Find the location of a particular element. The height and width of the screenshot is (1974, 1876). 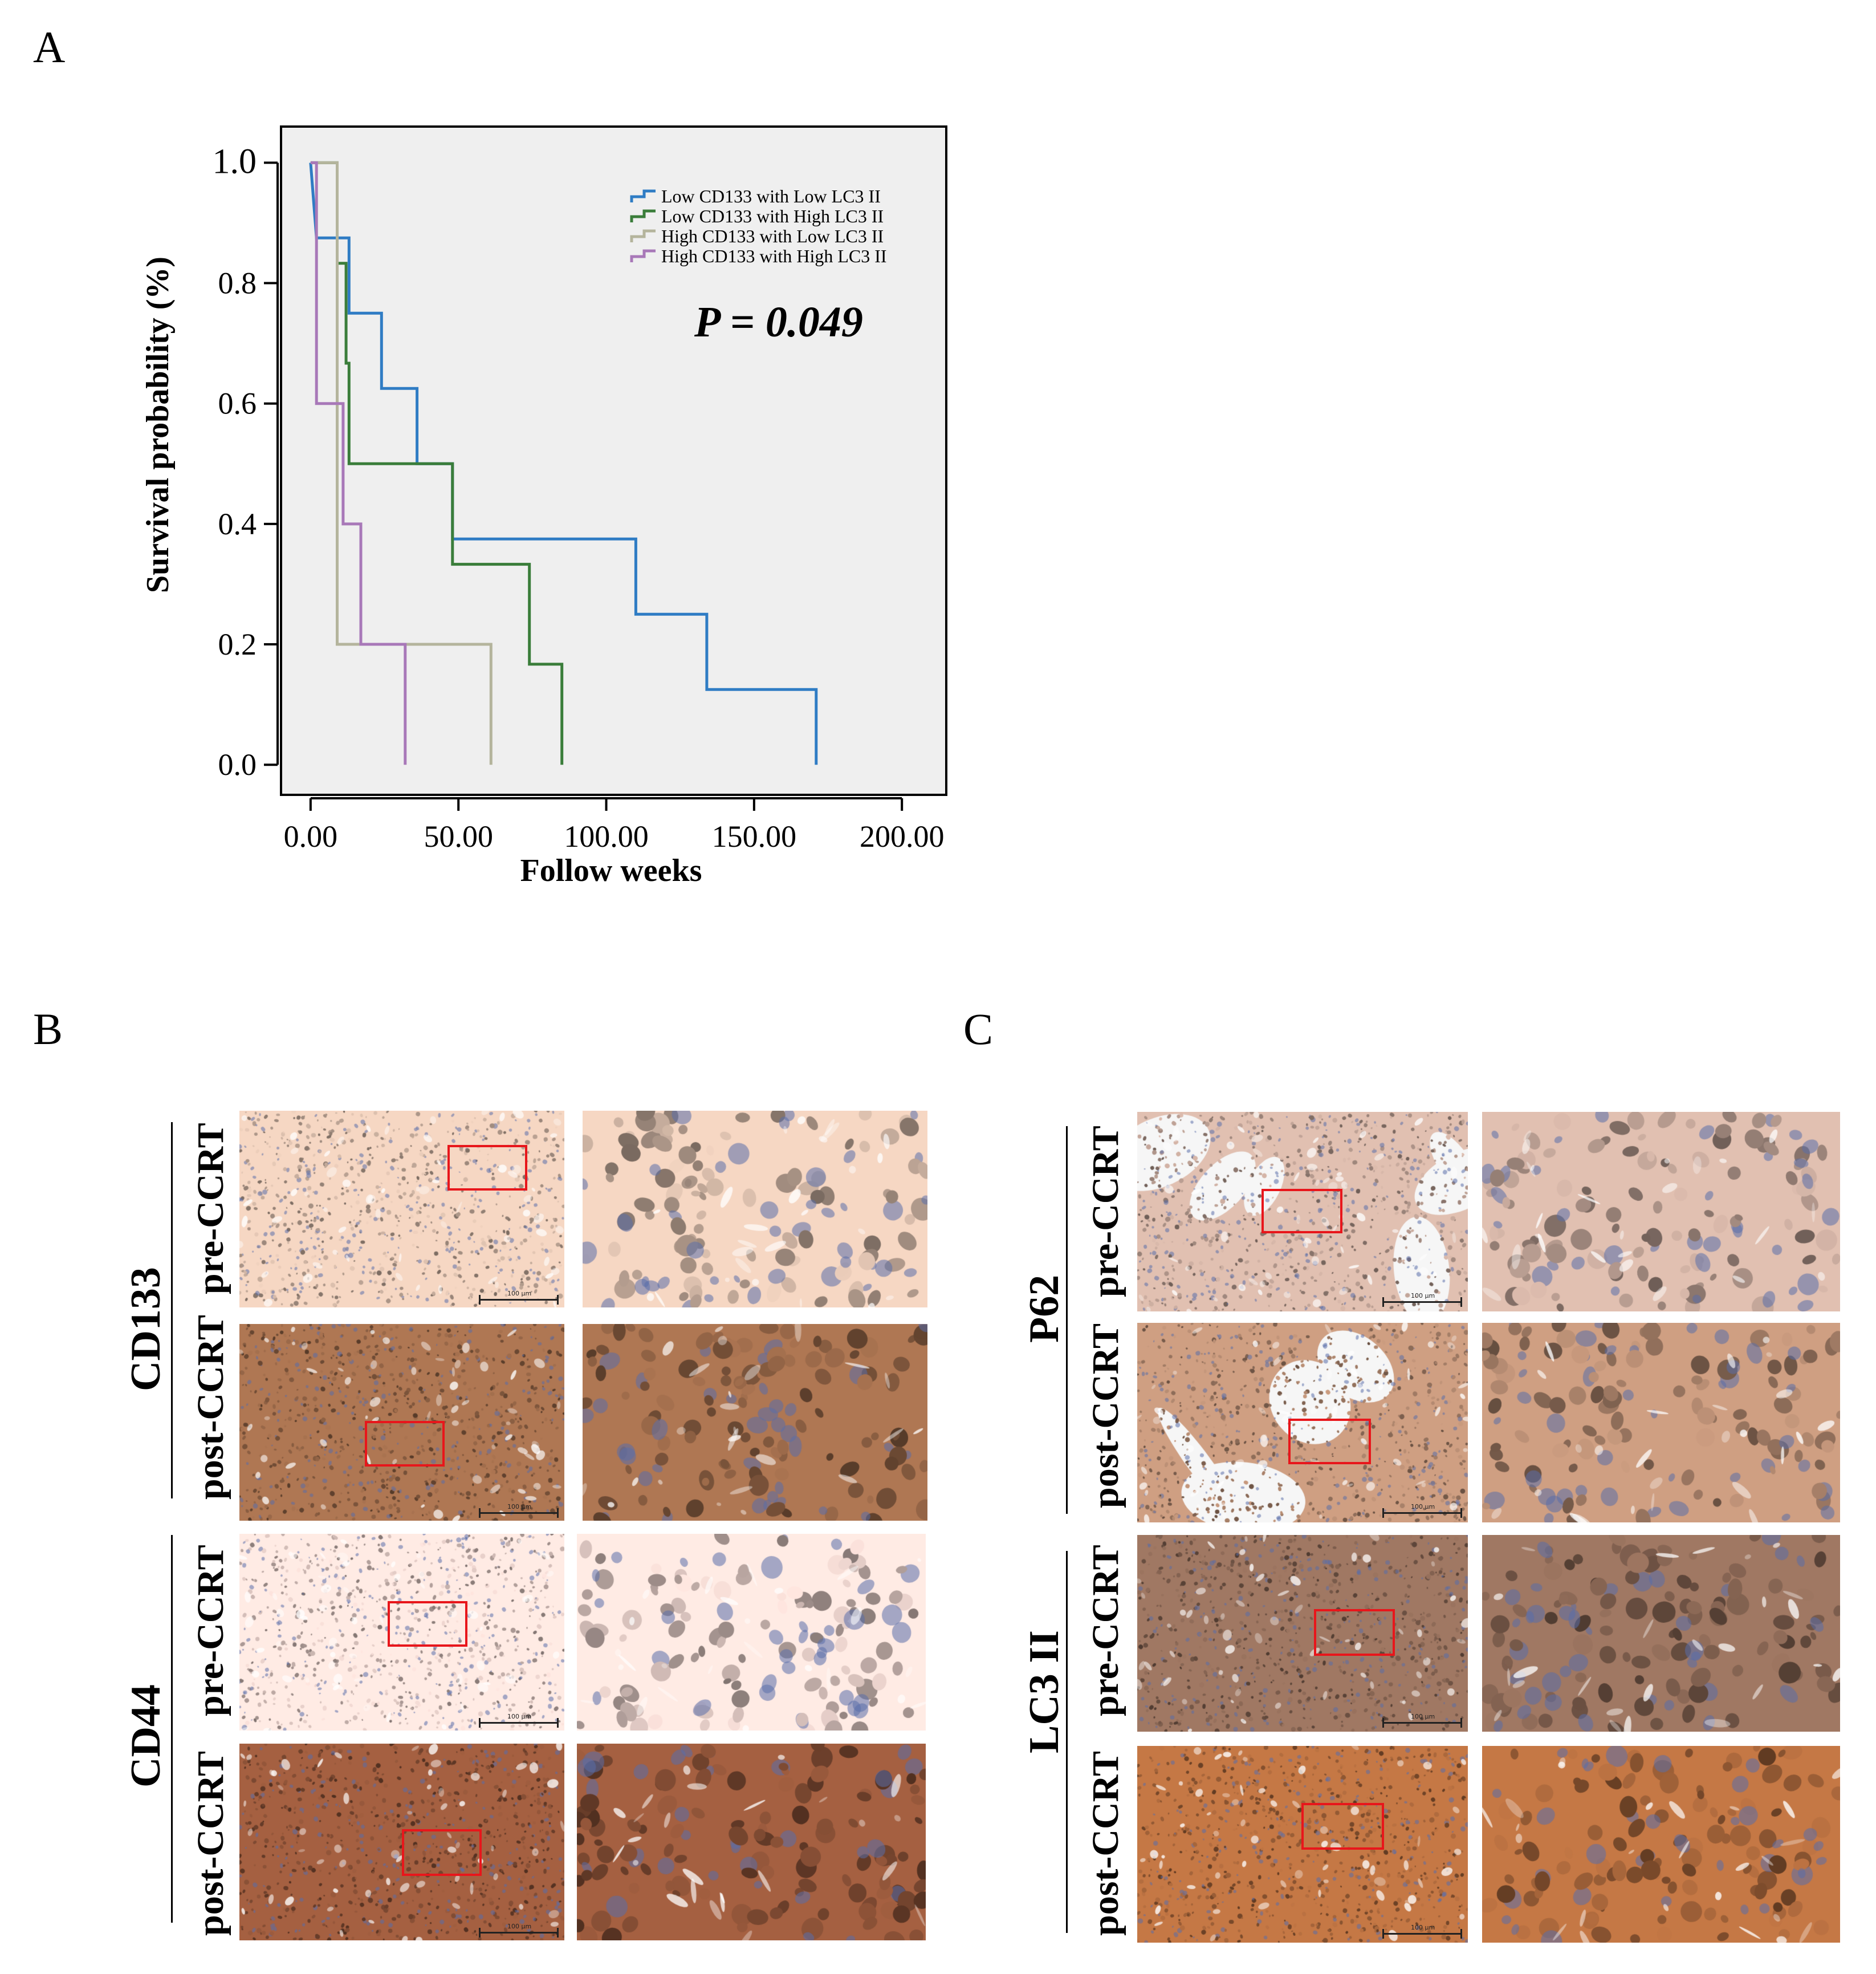

legend-entry: High CD133 with High LC3 II is located at coordinates (774, 256).